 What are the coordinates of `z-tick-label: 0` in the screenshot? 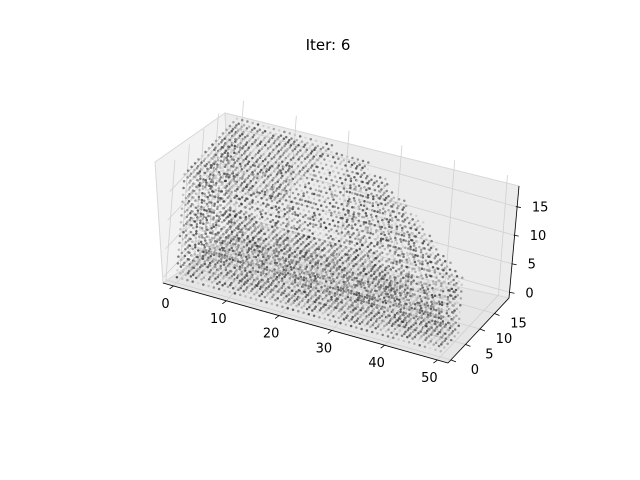 It's located at (529, 293).